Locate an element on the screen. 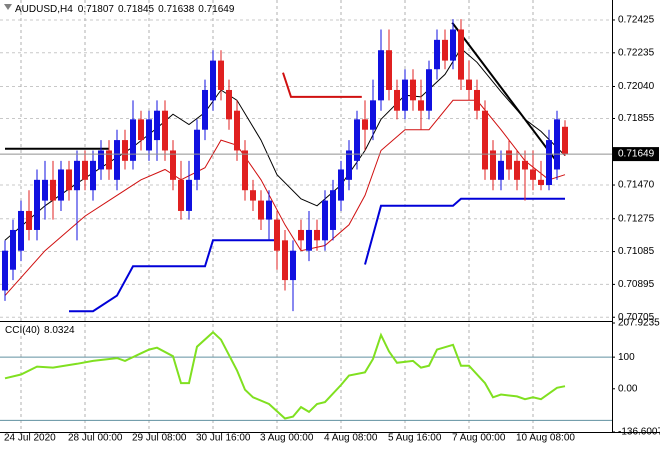  y-tick-label: -136.6007 is located at coordinates (639, 432).